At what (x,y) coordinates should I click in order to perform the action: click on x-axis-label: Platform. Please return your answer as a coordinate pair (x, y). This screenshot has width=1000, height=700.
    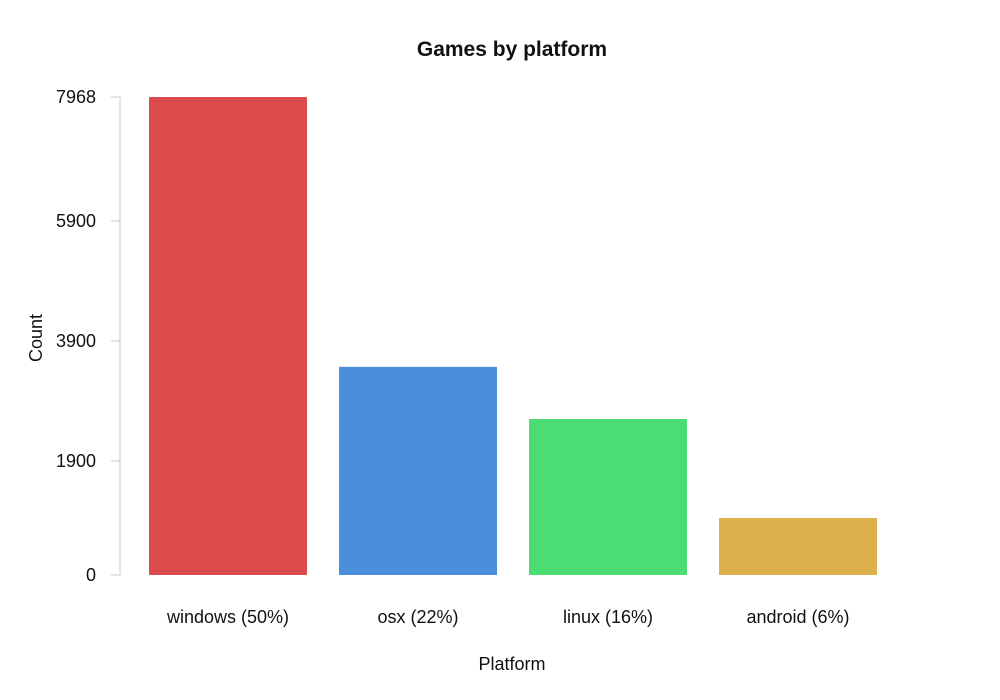
    Looking at the image, I should click on (511, 664).